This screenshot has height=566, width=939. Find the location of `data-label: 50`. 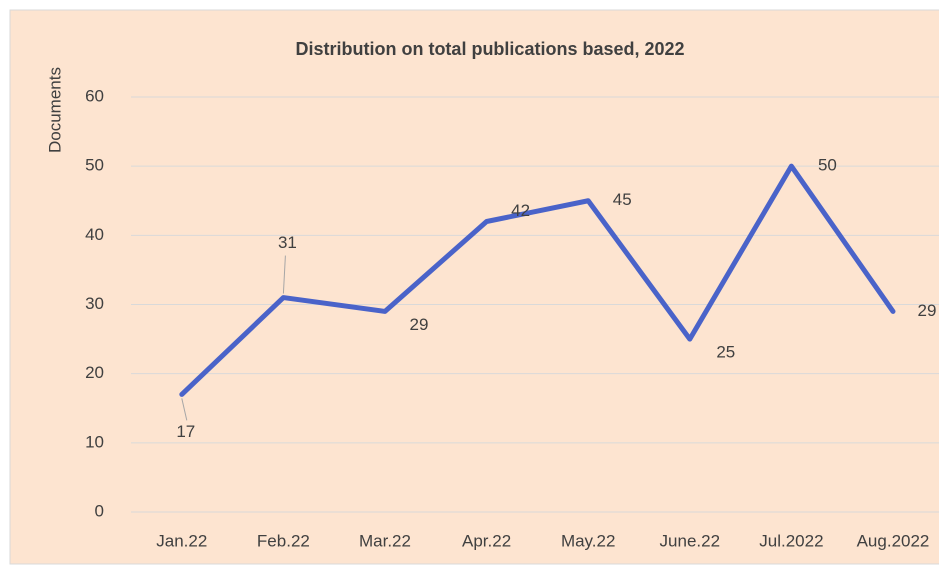

data-label: 50 is located at coordinates (827, 165).